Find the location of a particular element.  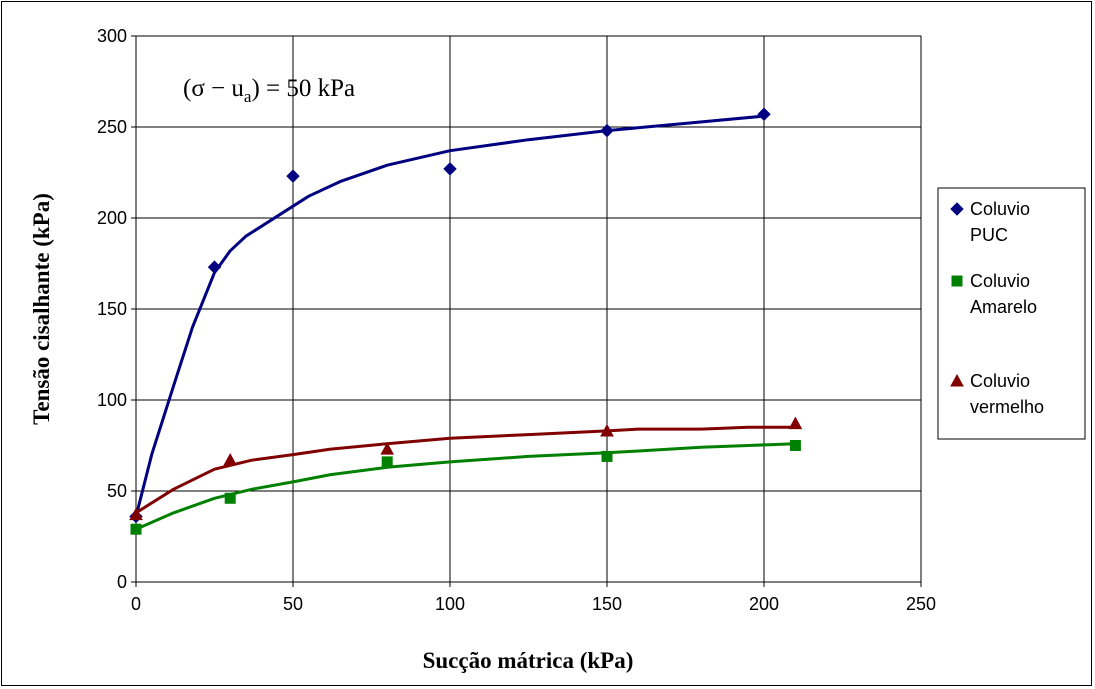

y-tick-labels: 0 50 100 150 200 250 300 is located at coordinates (112, 309).